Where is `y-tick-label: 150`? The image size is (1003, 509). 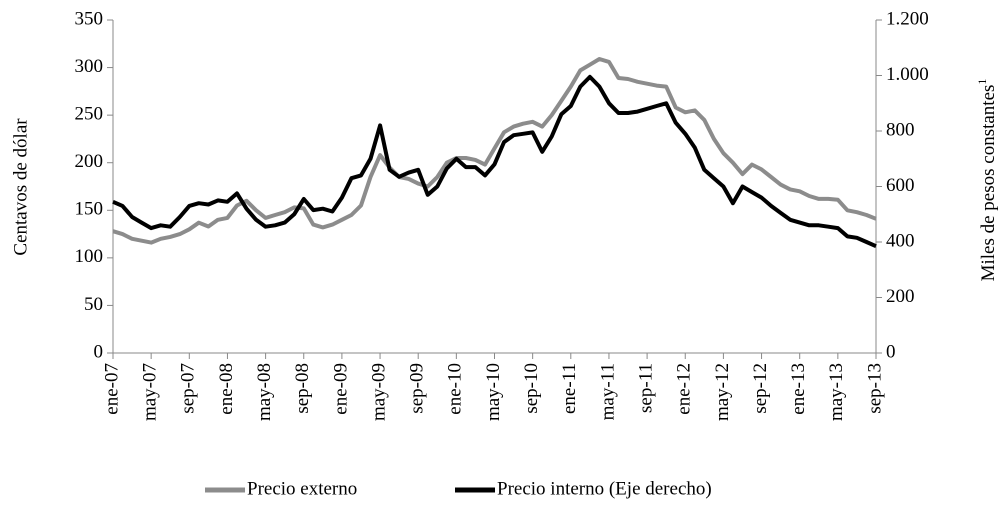 y-tick-label: 150 is located at coordinates (89, 209).